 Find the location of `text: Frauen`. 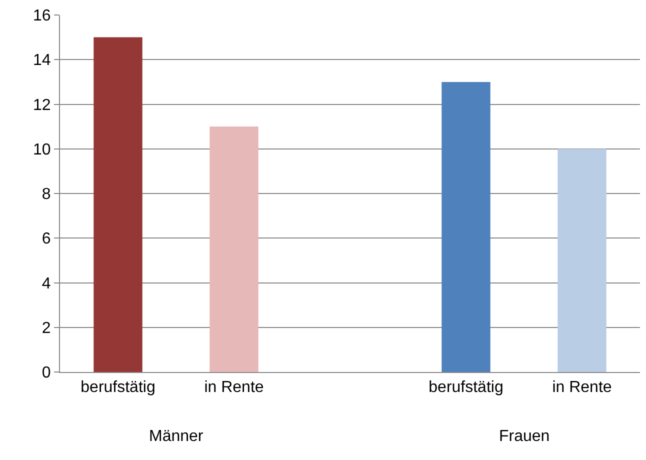

text: Frauen is located at coordinates (524, 436).